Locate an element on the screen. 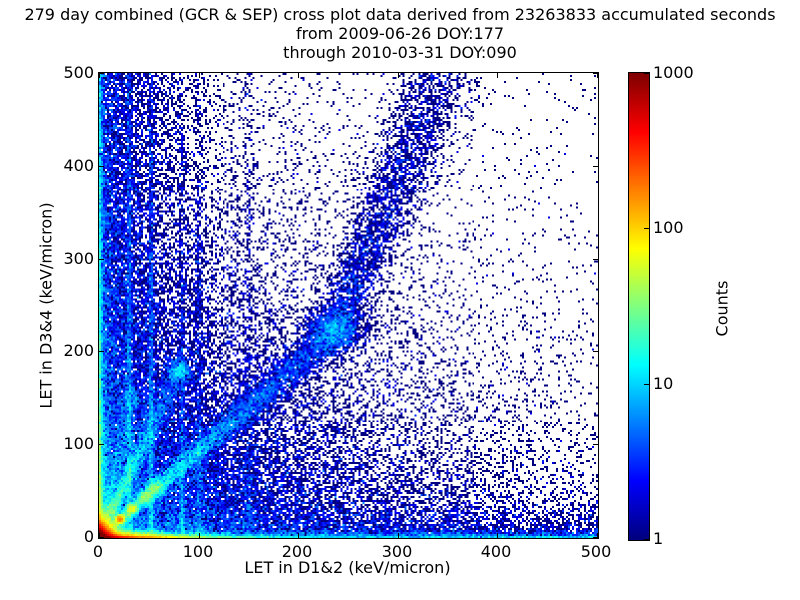  colorbar-title: Counts is located at coordinates (722, 308).